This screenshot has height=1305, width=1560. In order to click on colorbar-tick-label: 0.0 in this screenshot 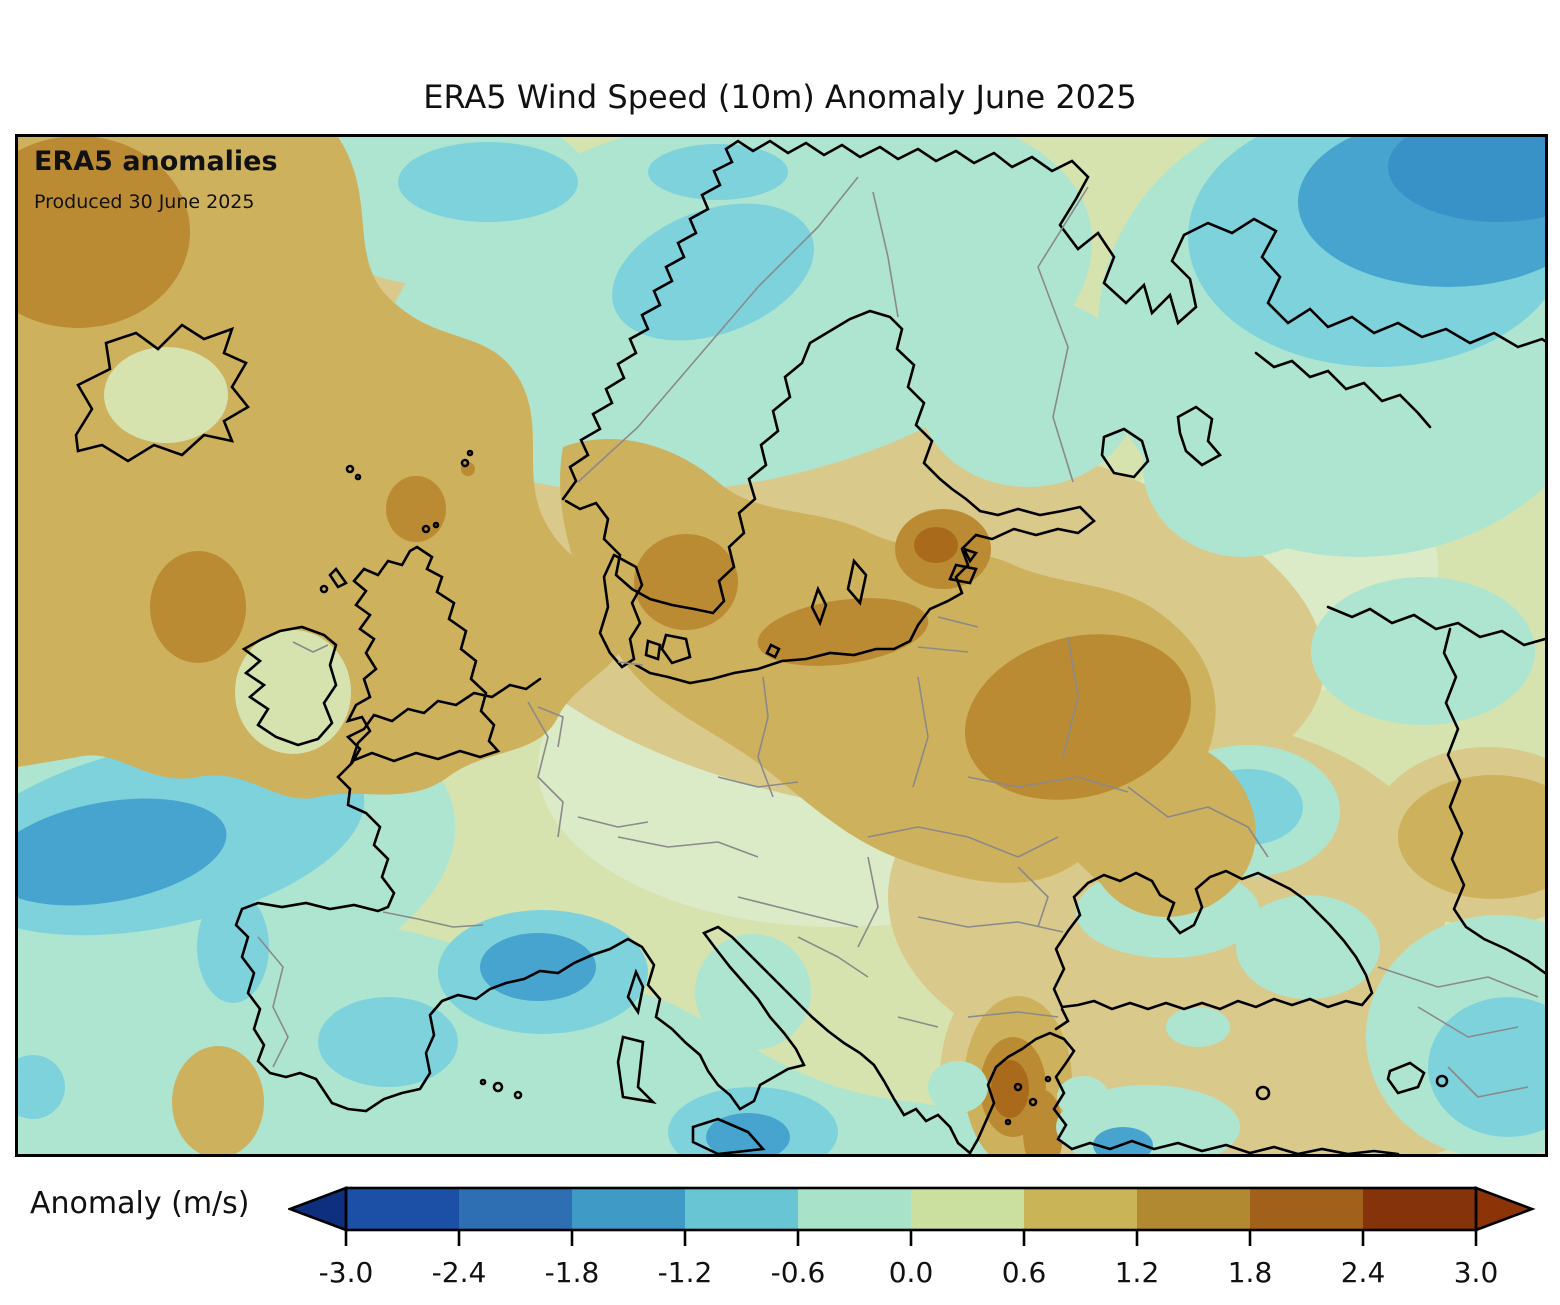, I will do `click(911, 1272)`.